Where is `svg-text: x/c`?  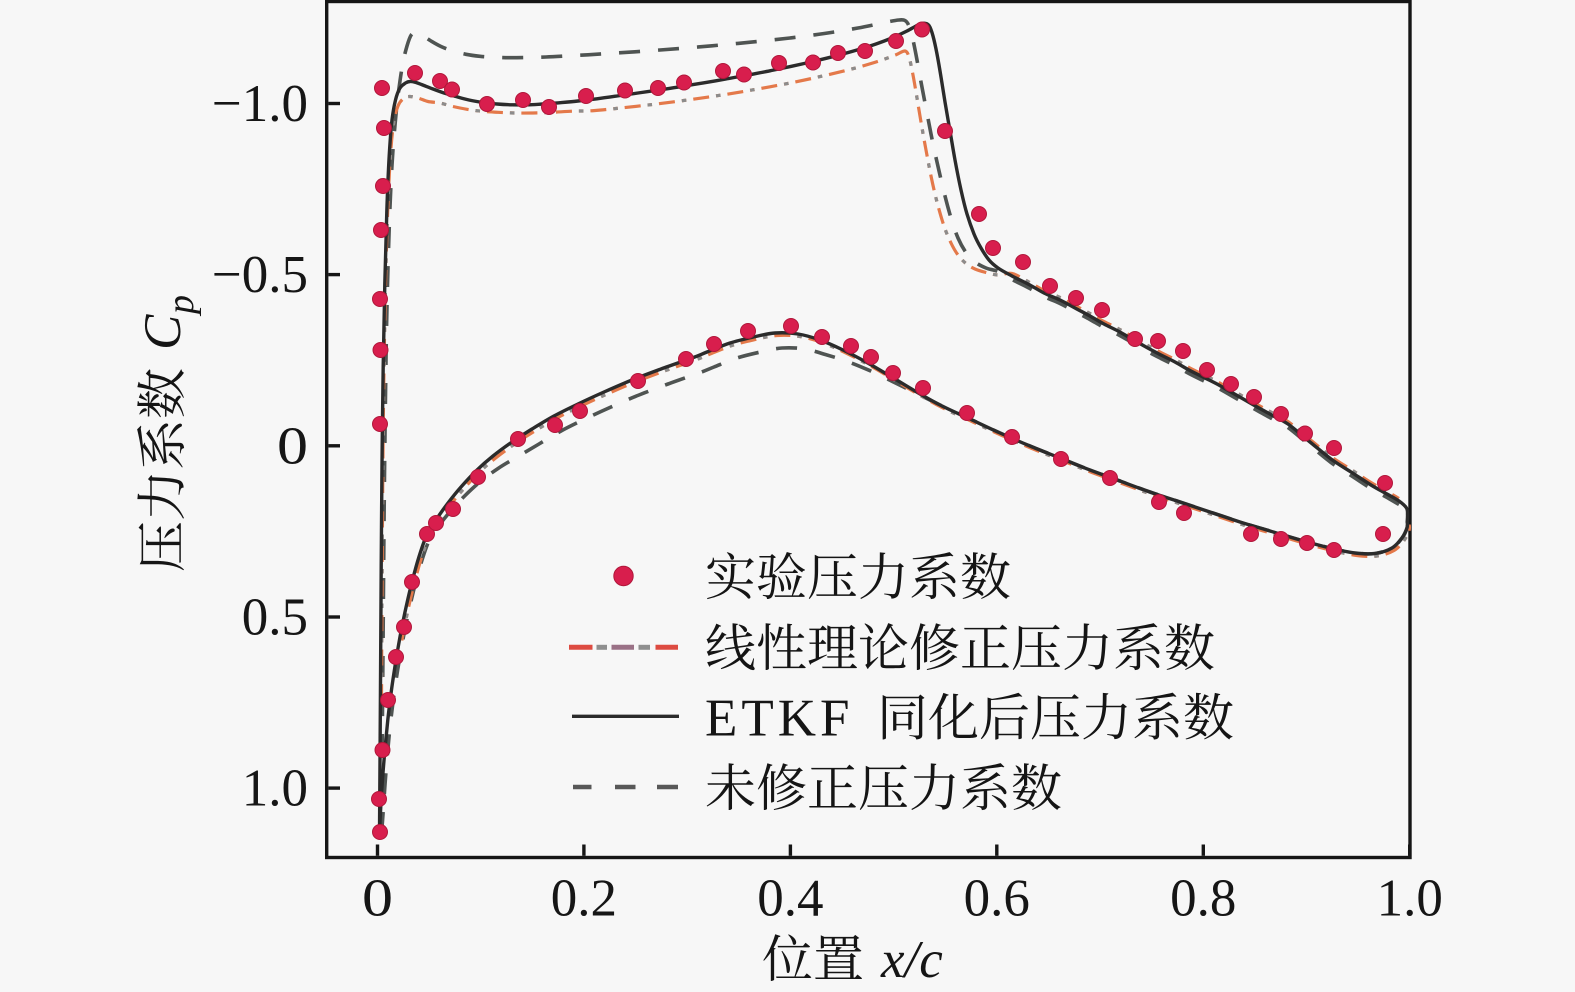
svg-text: x/c is located at coordinates (911, 960).